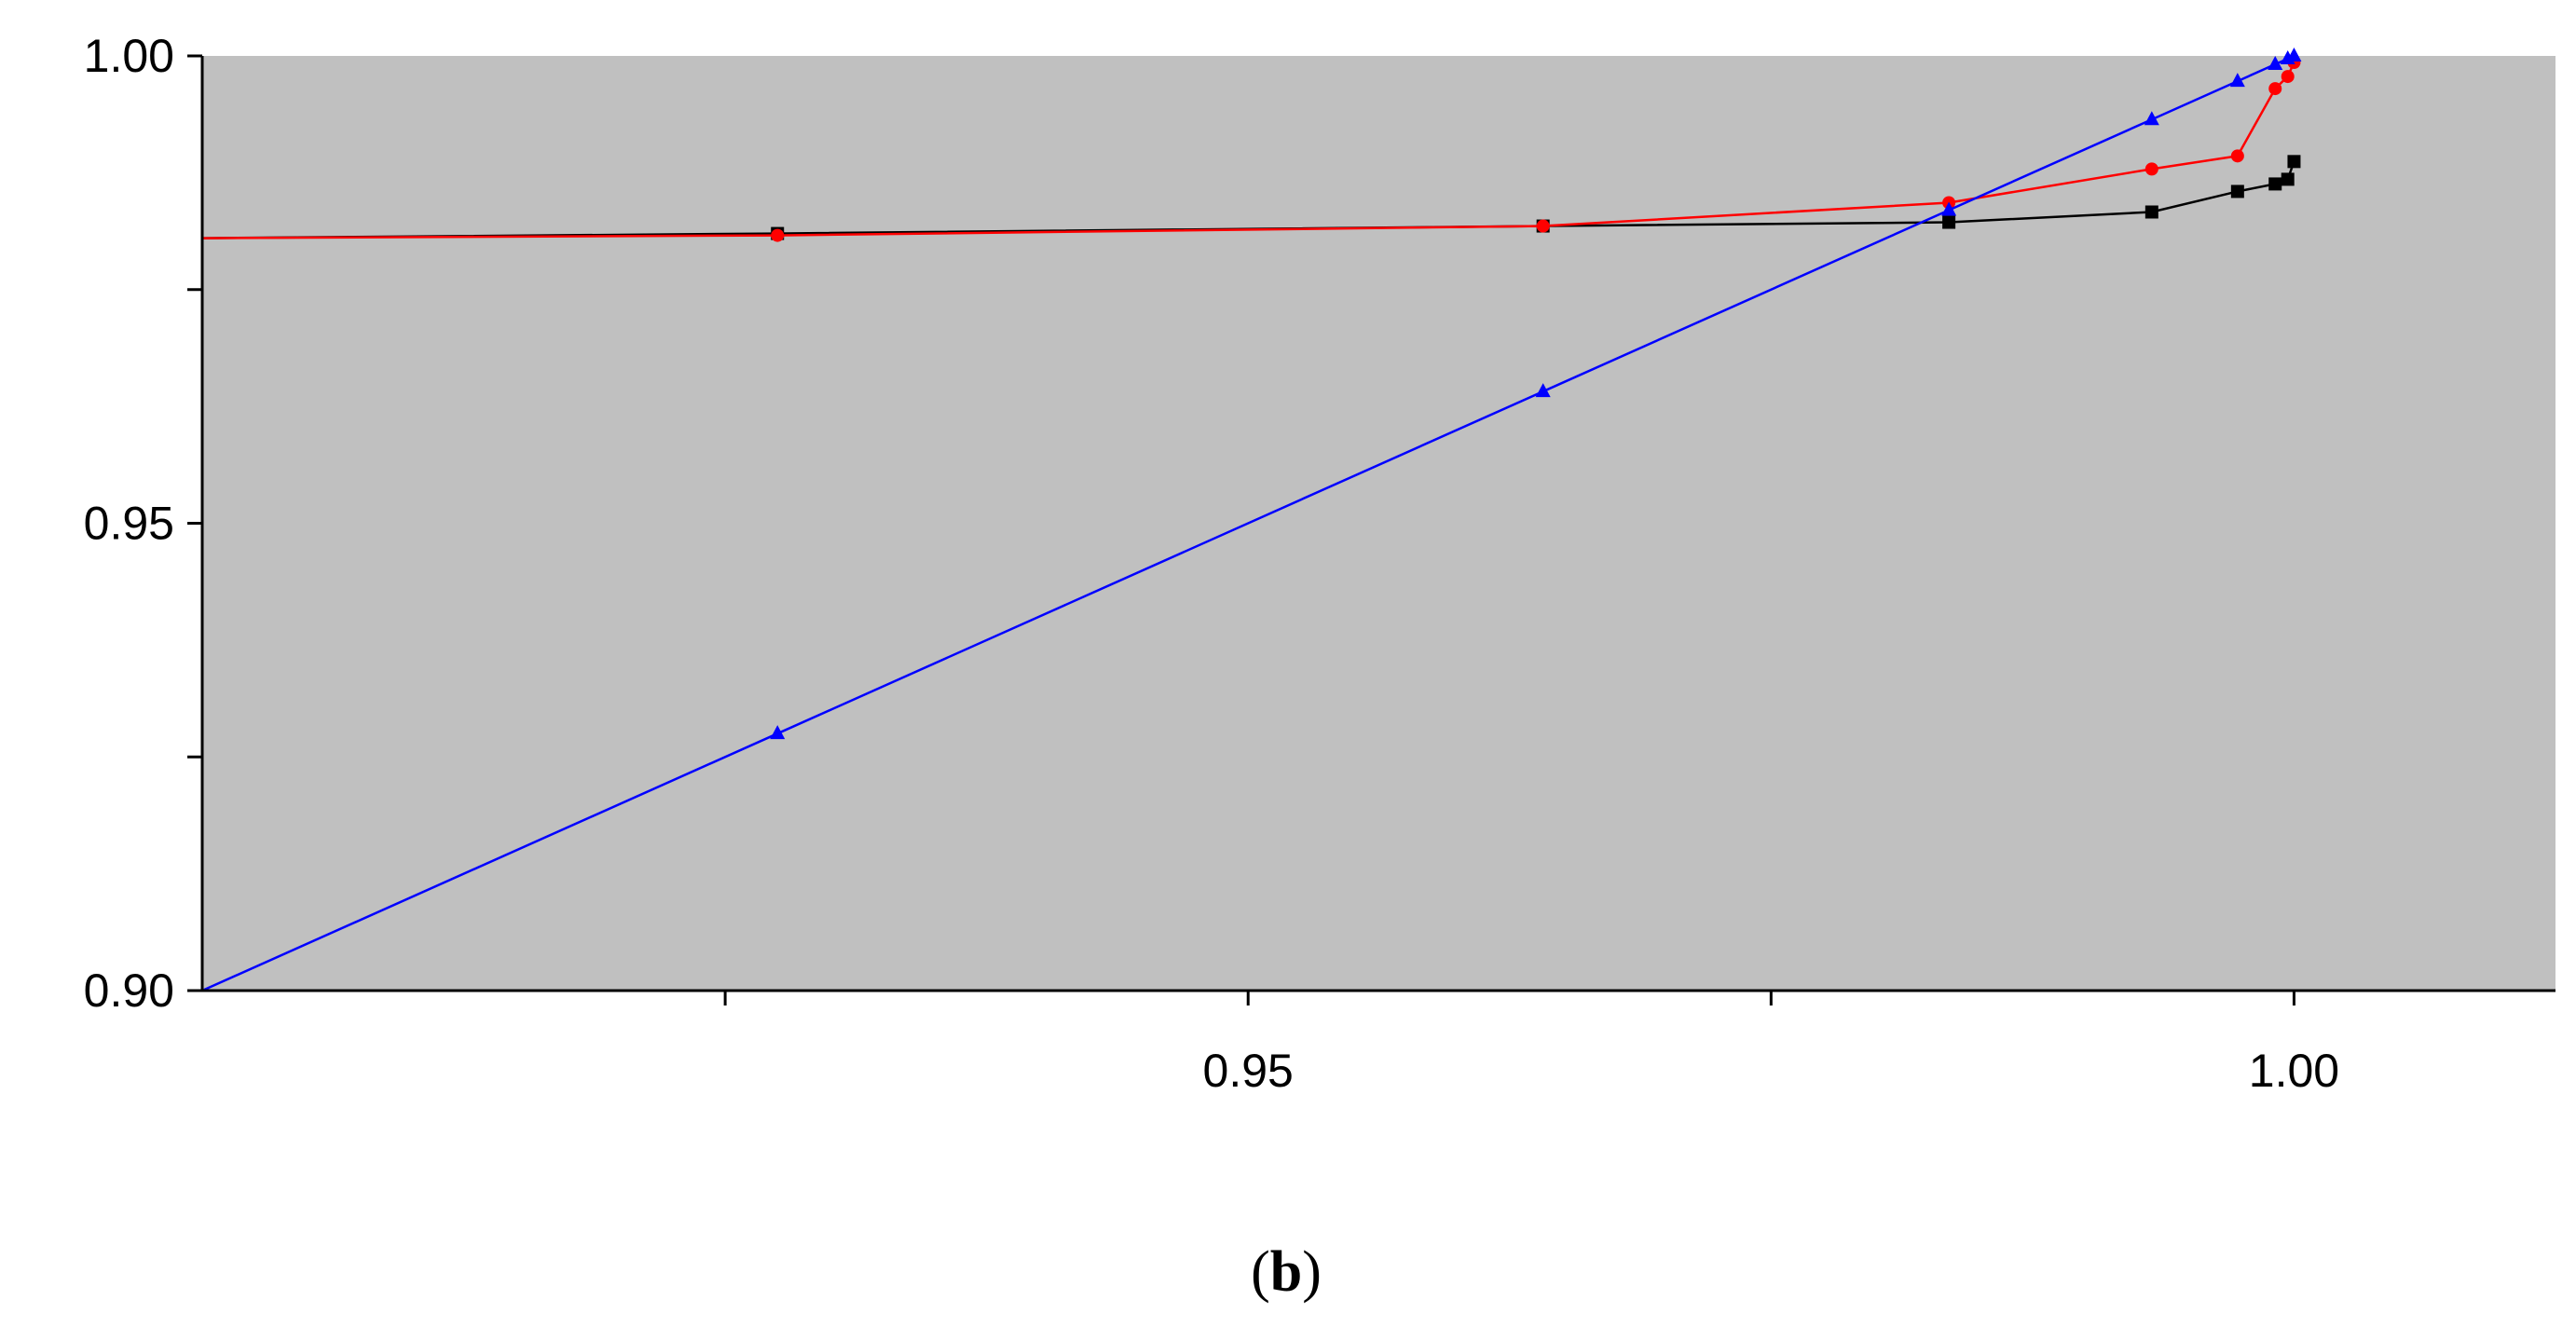  What do you see at coordinates (129, 524) in the screenshot?
I see `y-tick-label-0_95: 0.95` at bounding box center [129, 524].